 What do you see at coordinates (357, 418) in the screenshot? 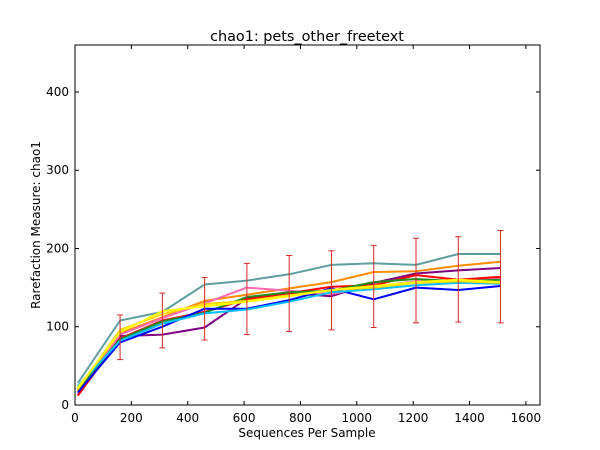
I see `x-tick-label: 1000` at bounding box center [357, 418].